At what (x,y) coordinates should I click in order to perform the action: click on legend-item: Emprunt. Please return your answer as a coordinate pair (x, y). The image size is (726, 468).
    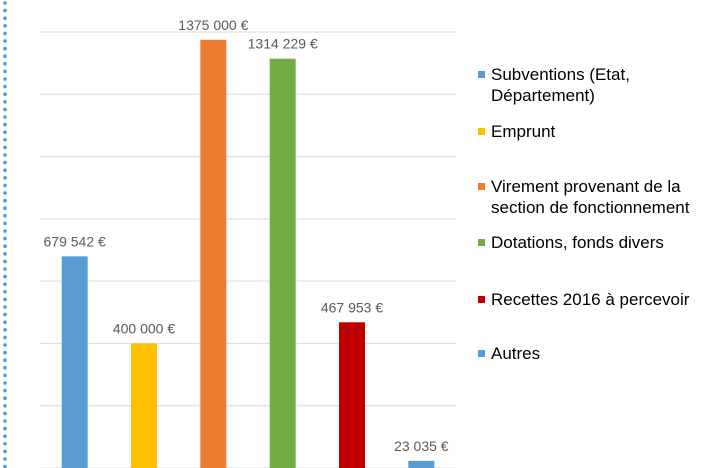
    Looking at the image, I should click on (601, 131).